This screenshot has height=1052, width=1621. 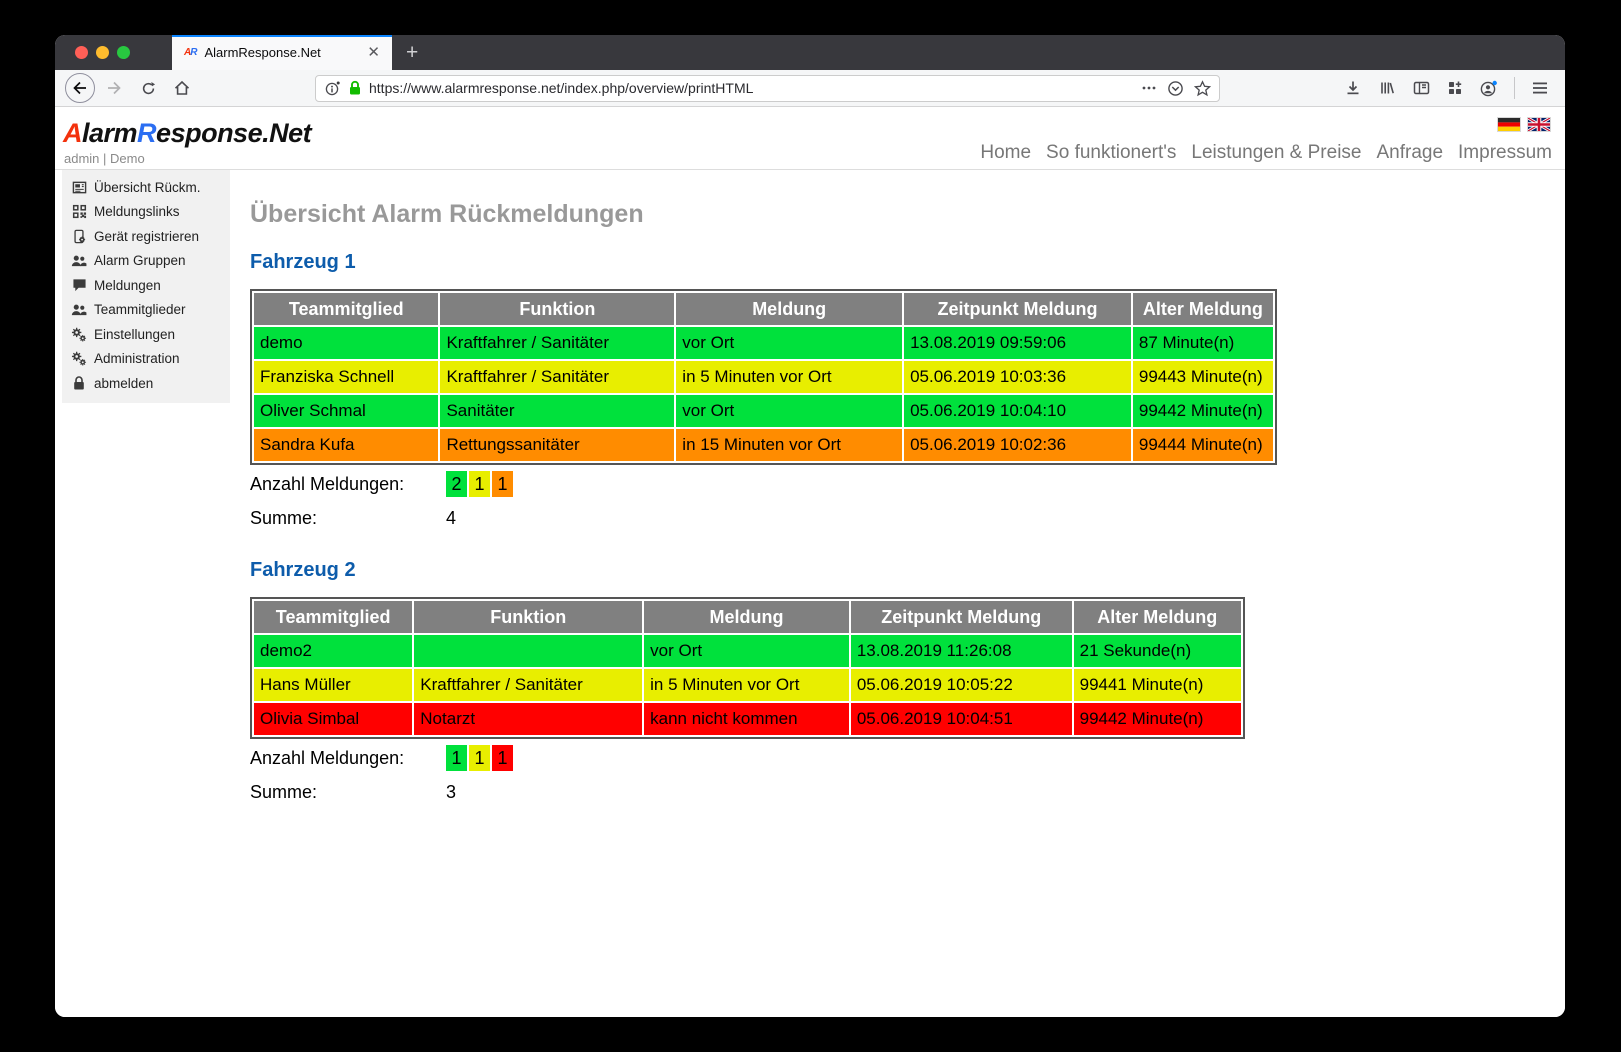 I want to click on browser-tab: AR AlarmResponse.Net ✕, so click(x=282, y=52).